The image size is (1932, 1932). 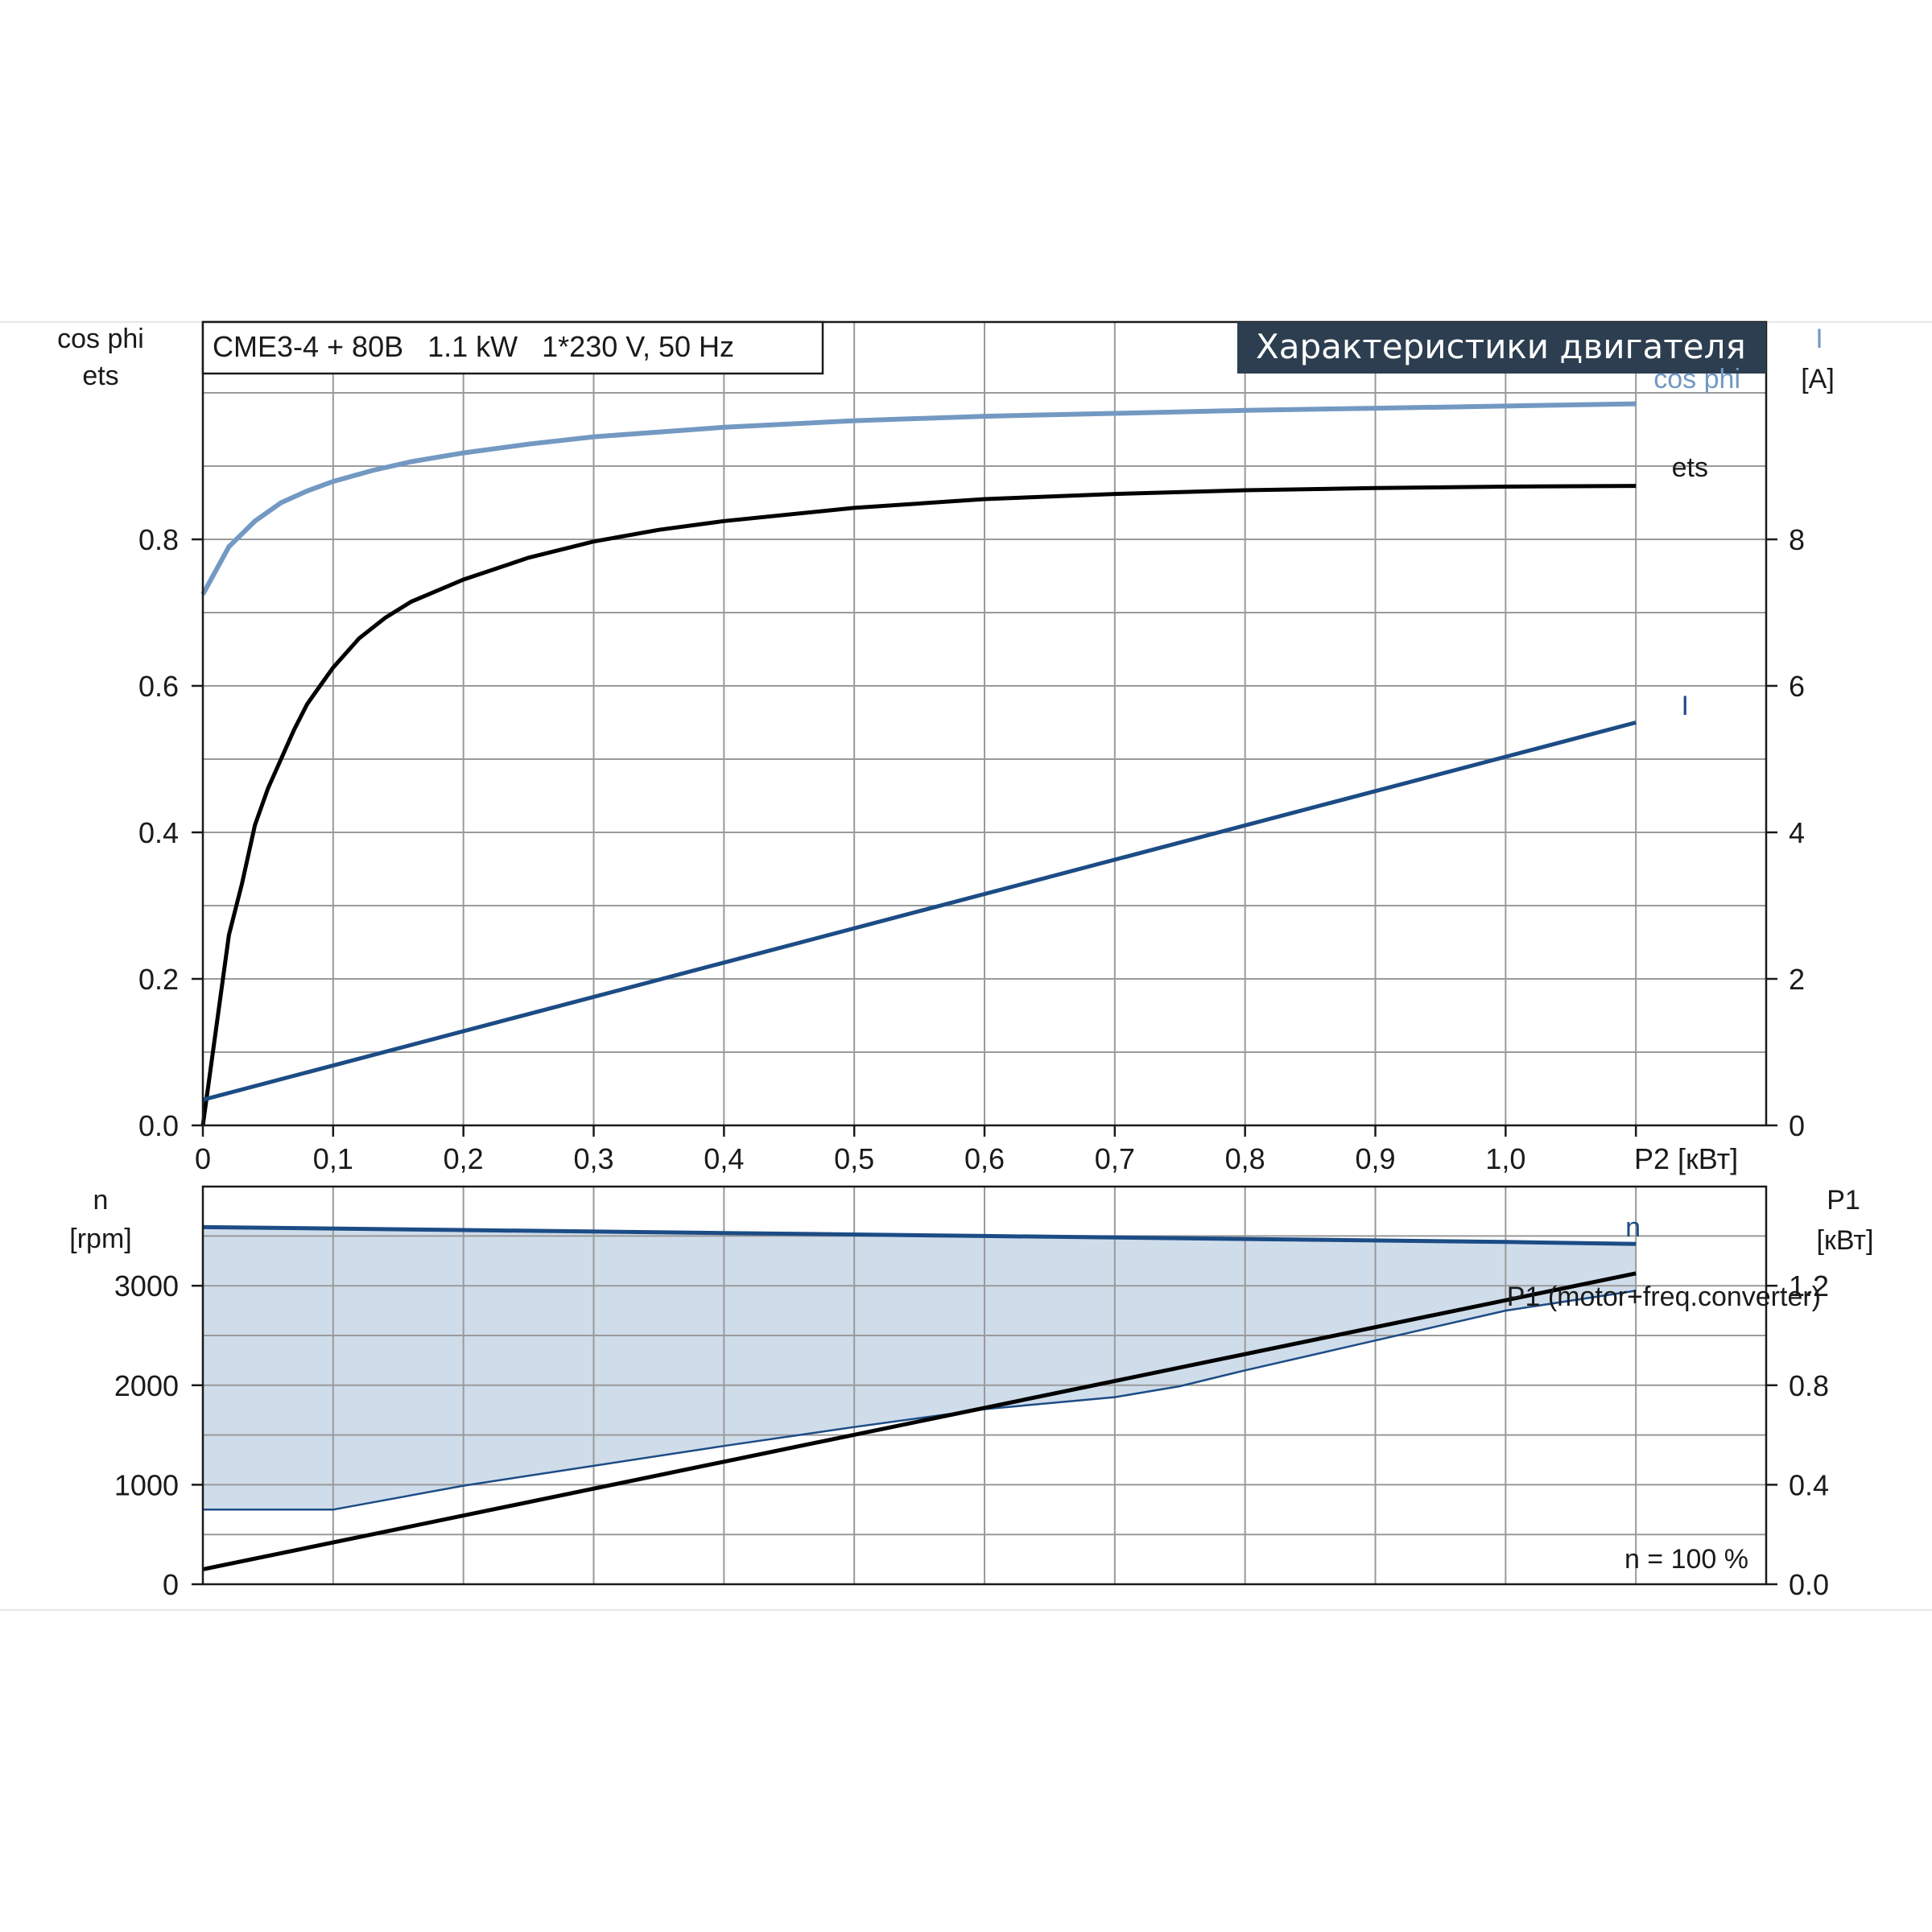 I want to click on lower-left-ticks: 0 1000 2000 3000, so click(x=158, y=1435).